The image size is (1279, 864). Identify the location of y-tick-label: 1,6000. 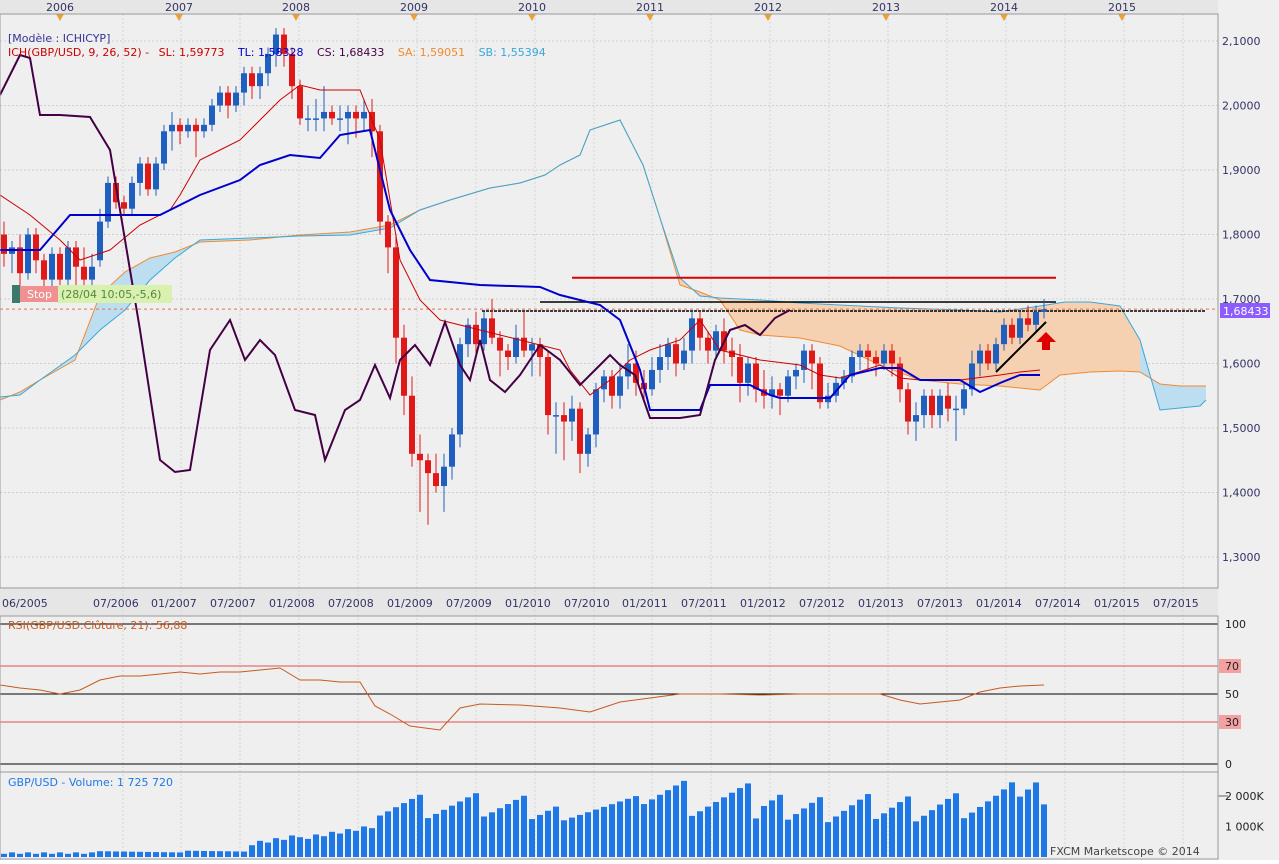
(1241, 364).